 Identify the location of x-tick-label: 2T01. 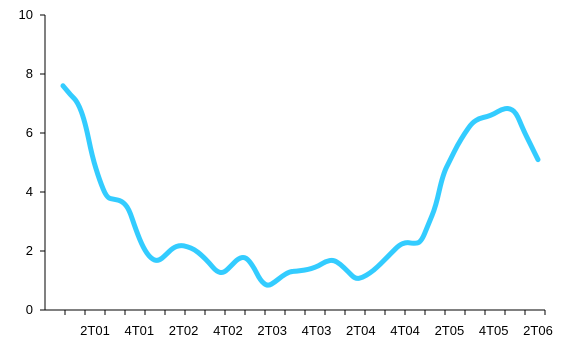
(95, 330).